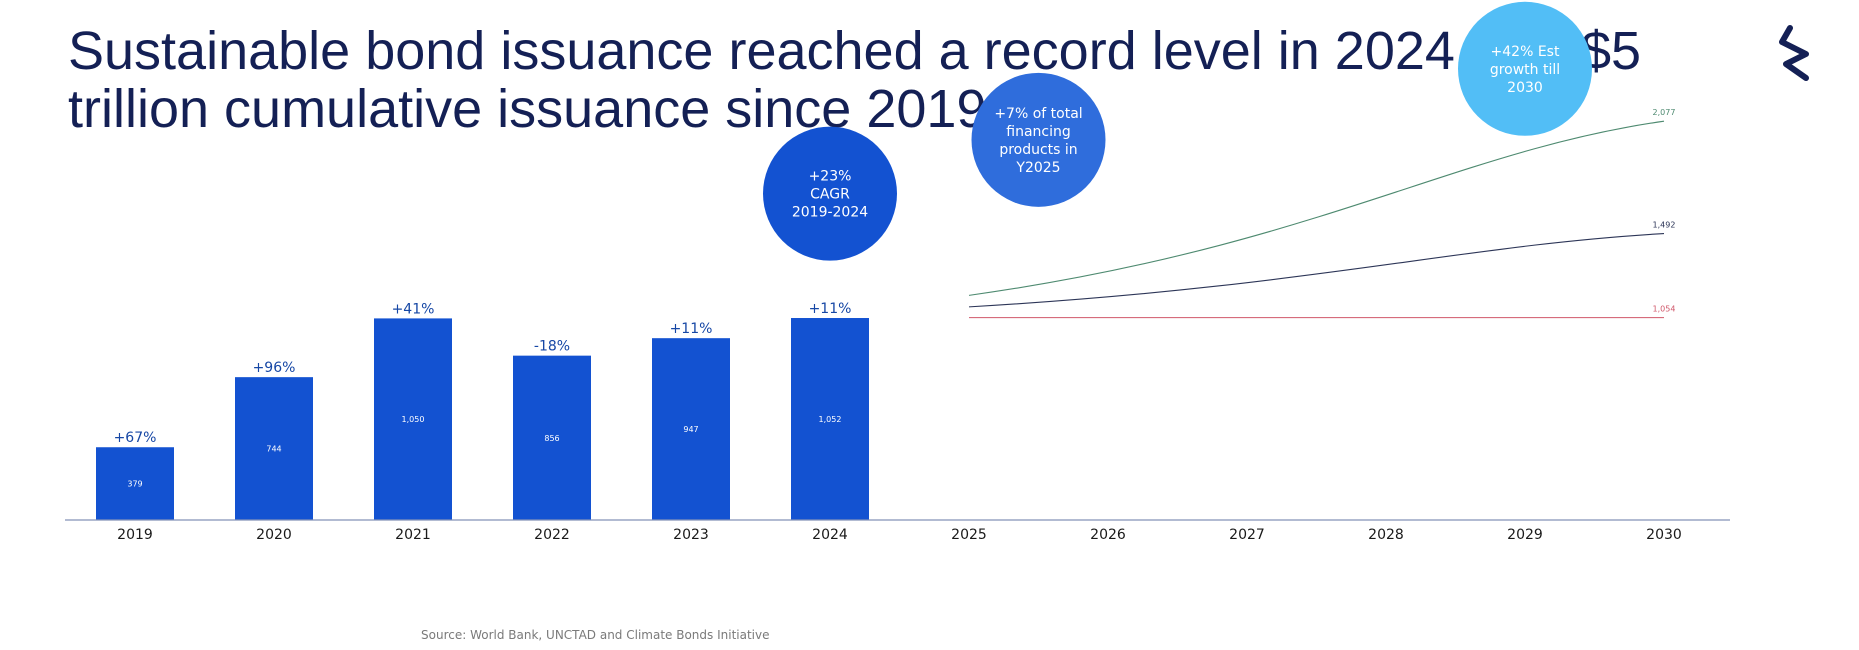 Image resolution: width=1859 pixels, height=650 pixels. Describe the element at coordinates (830, 177) in the screenshot. I see `annotation-bubble-text: +23%` at that location.